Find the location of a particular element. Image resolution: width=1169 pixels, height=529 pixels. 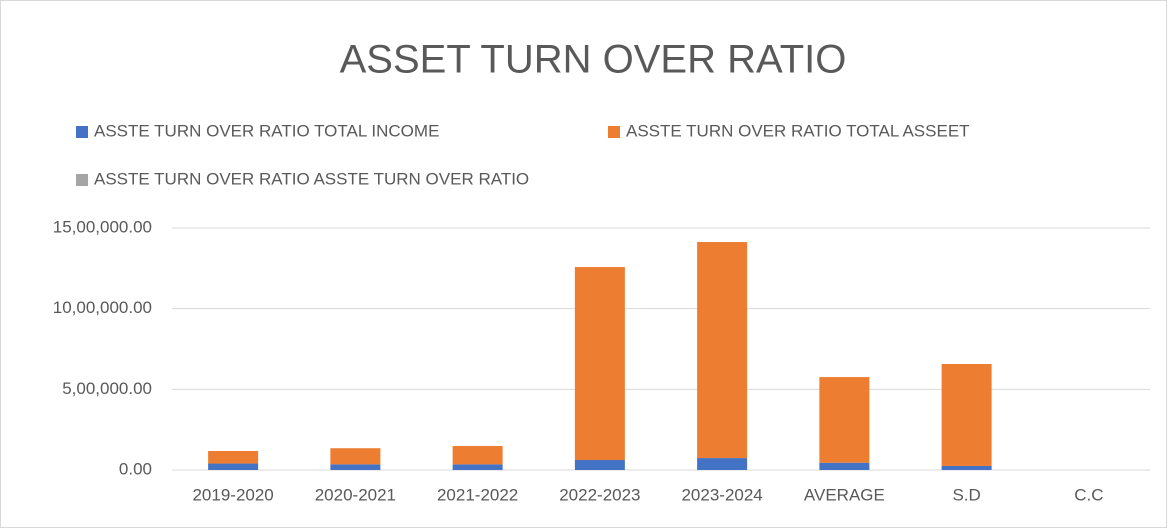

x-tick-label: 2023-2024 is located at coordinates (721, 494).